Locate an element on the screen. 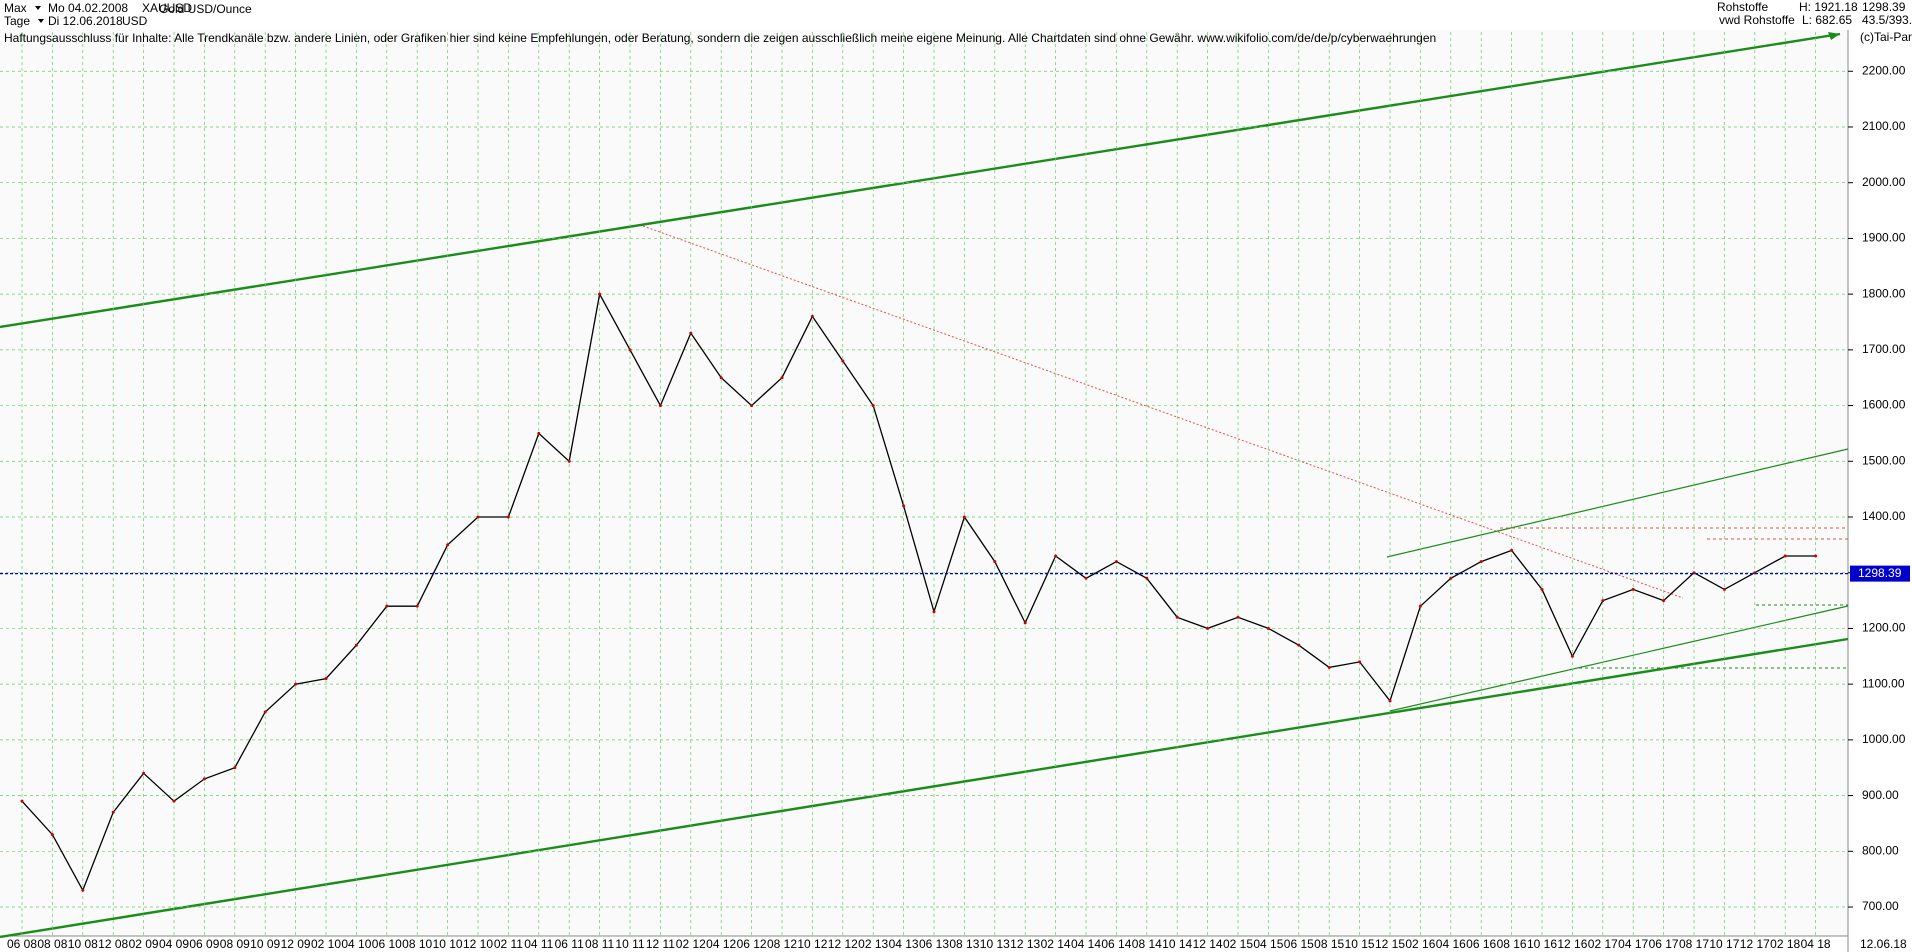 This screenshot has width=1912, height=952. last-price-box is located at coordinates (1880, 573).